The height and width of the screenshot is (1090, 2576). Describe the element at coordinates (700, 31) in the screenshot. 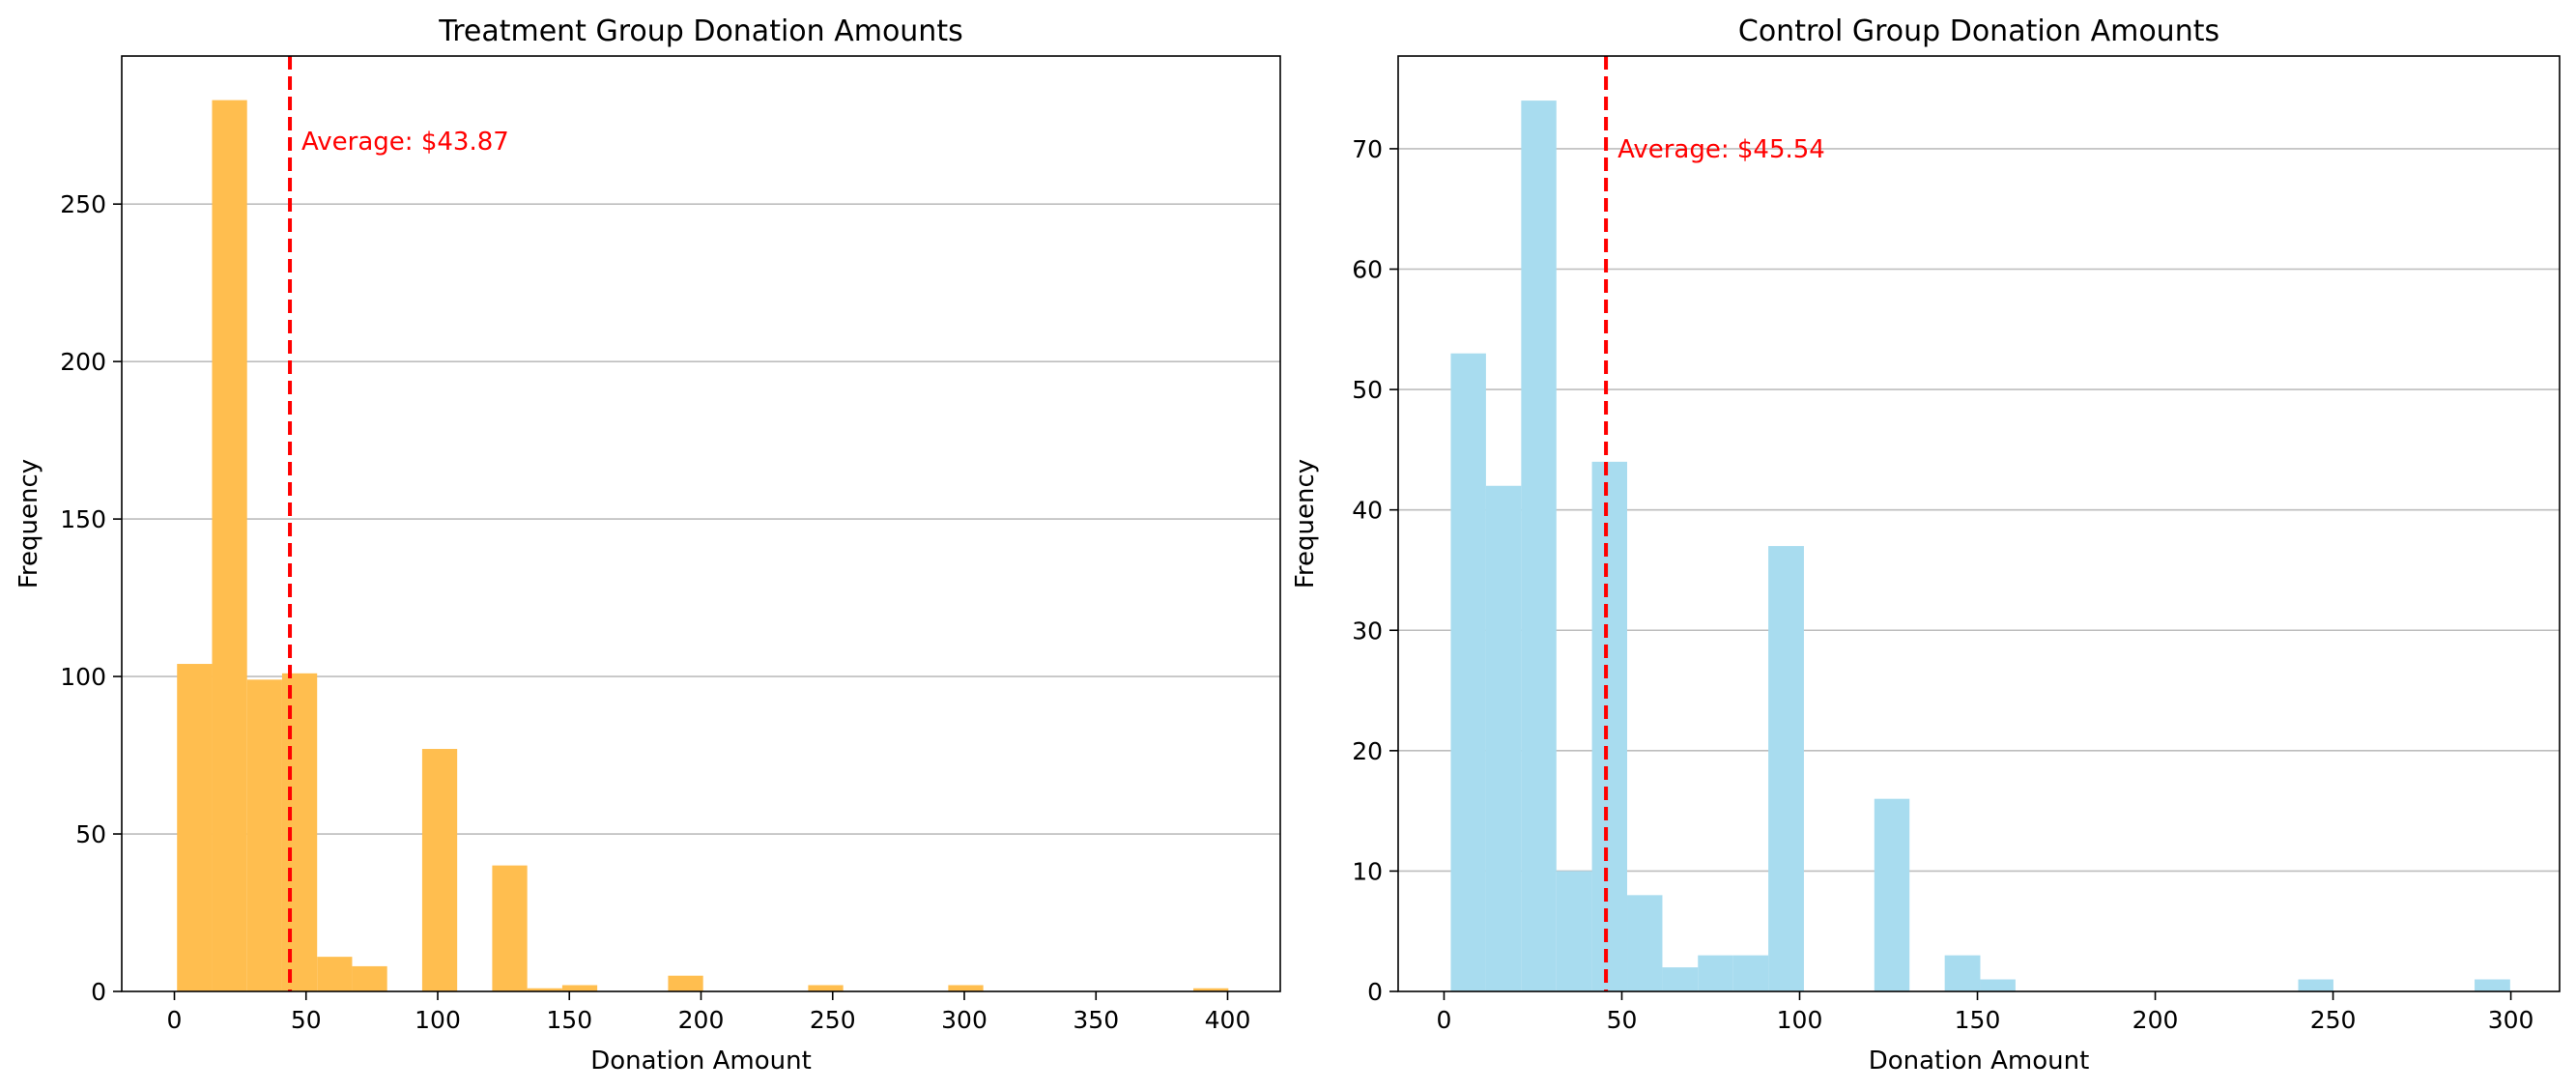

I see `chart-title: Treatment Group Donation Amounts` at that location.